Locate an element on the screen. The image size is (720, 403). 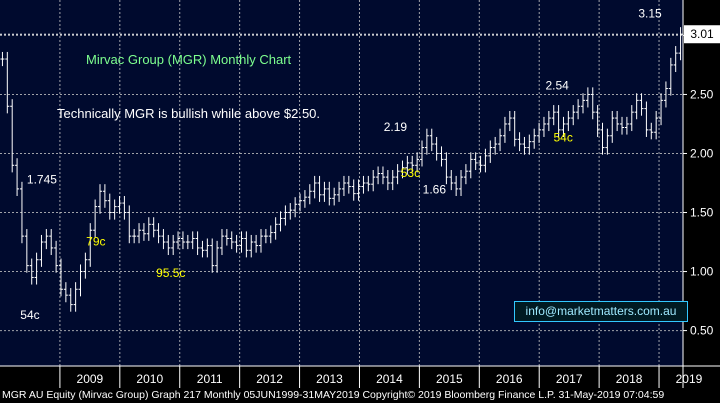
x-tick-label: 2010 is located at coordinates (149, 379).